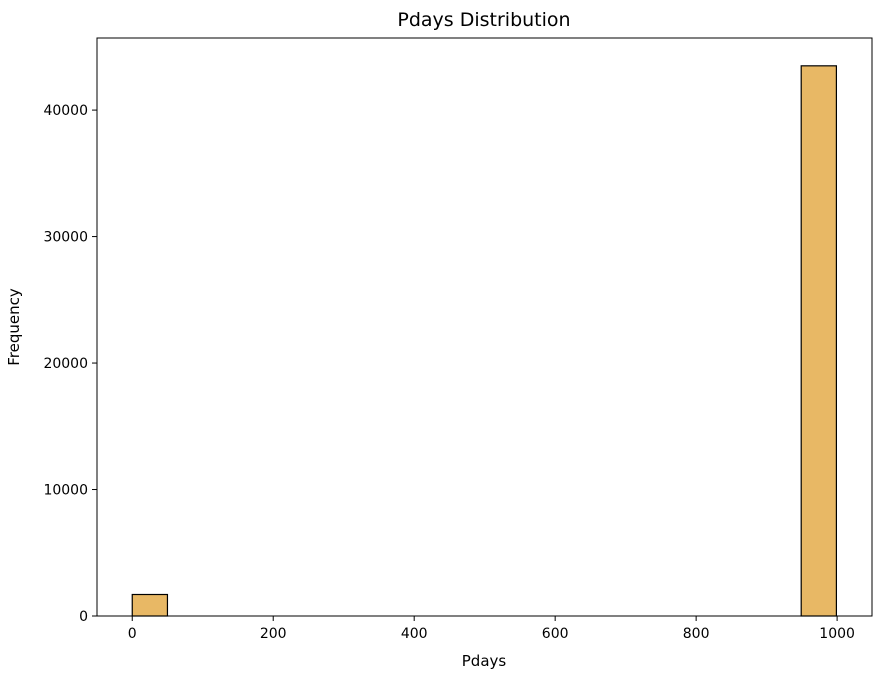 This screenshot has width=882, height=673. I want to click on y-tick-label: 10000, so click(65, 491).